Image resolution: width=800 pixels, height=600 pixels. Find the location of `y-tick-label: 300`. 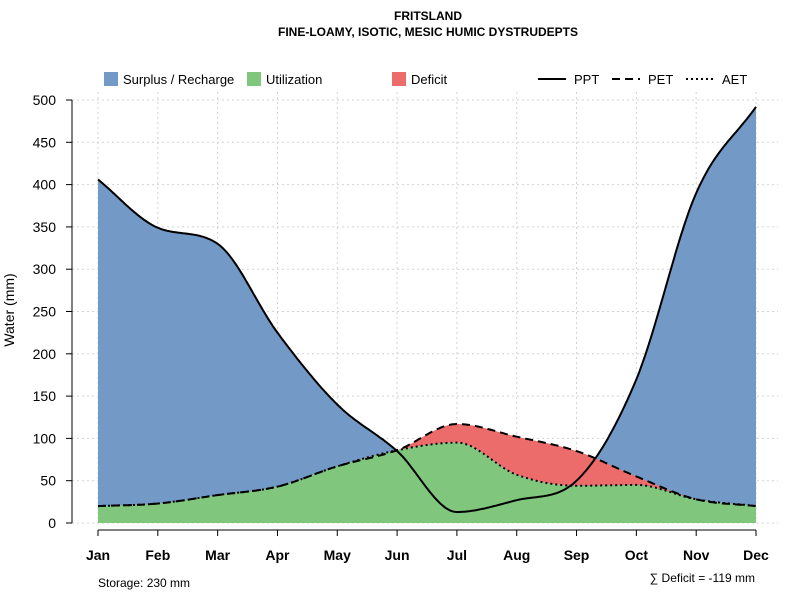

y-tick-label: 300 is located at coordinates (45, 269).